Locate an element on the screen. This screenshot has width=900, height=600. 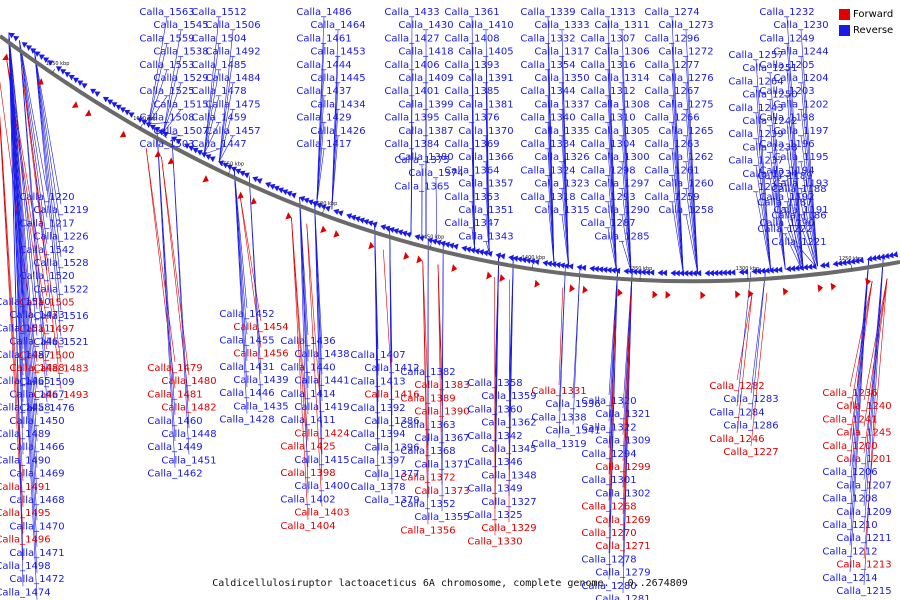
gene-label: Calla_1190 is located at coordinates (786, 223).